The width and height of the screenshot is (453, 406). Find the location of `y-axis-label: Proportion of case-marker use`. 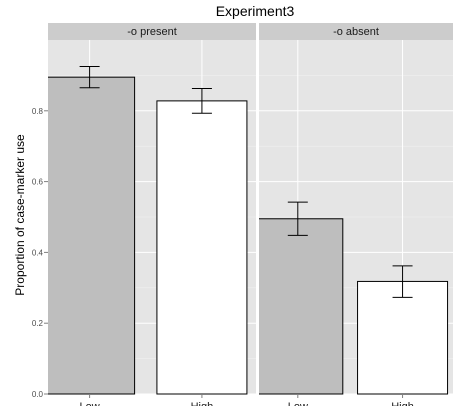

y-axis-label: Proportion of case-marker use is located at coordinates (20, 215).